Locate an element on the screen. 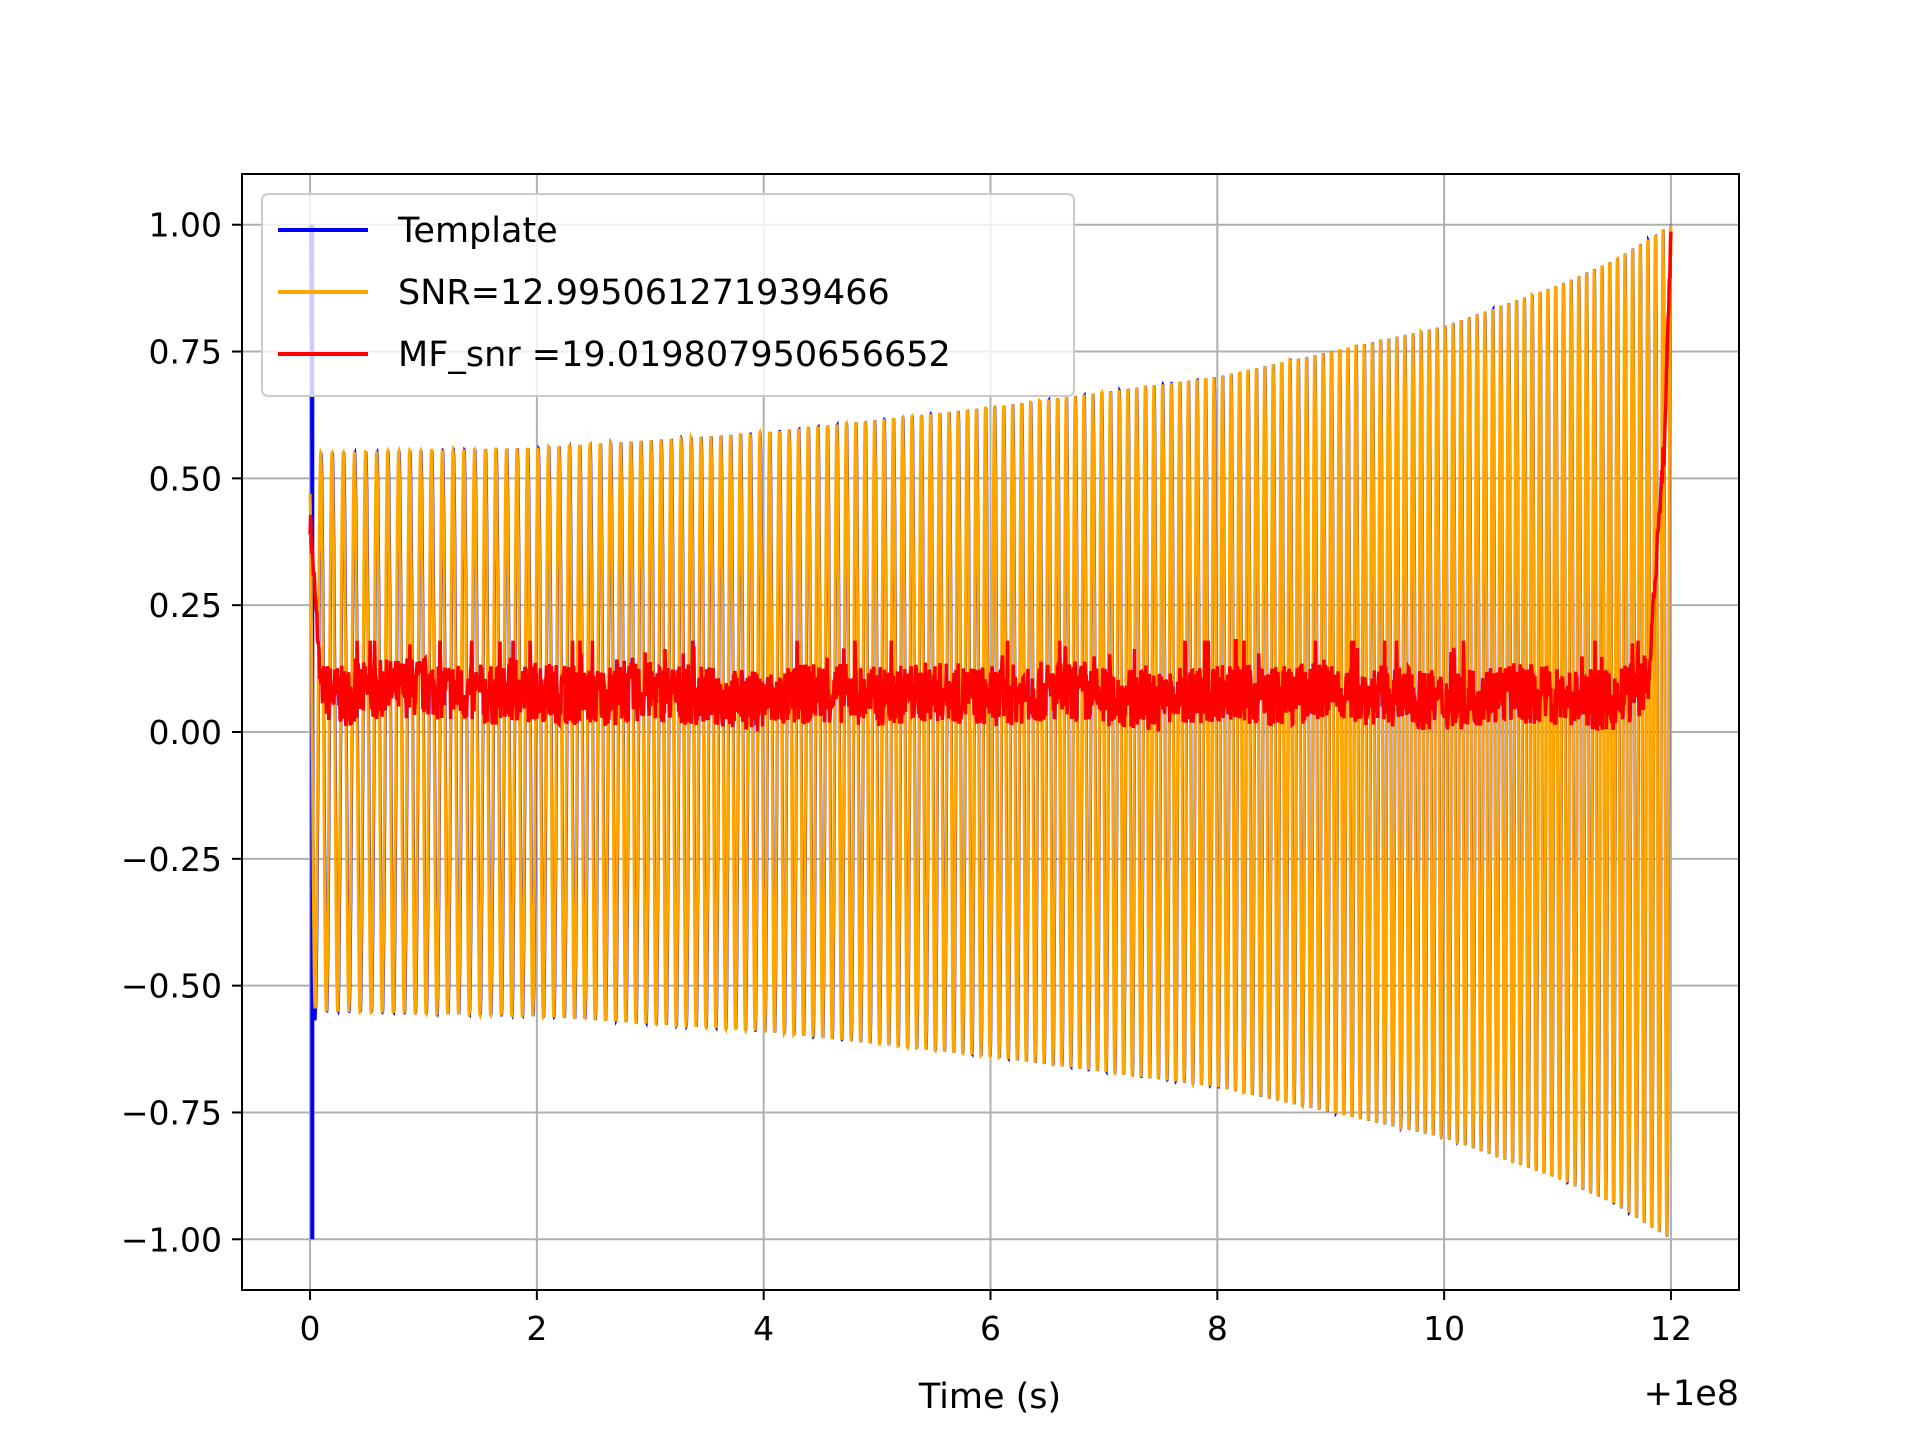 Image resolution: width=1920 pixels, height=1440 pixels. y-tick-label: −0.50 is located at coordinates (171, 986).